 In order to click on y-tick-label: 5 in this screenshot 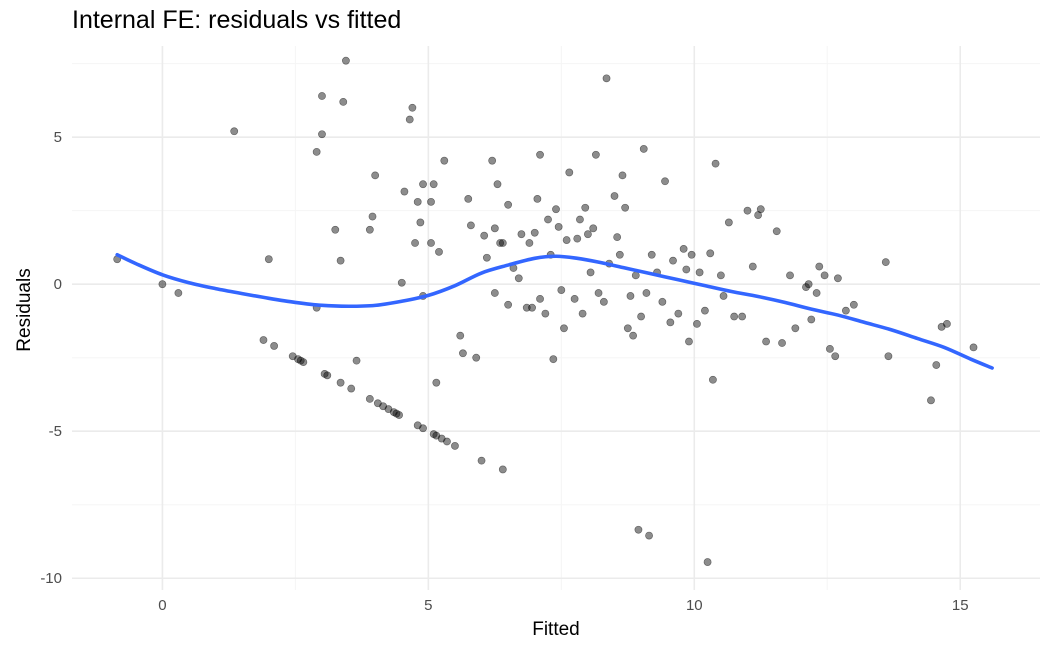, I will do `click(58, 137)`.